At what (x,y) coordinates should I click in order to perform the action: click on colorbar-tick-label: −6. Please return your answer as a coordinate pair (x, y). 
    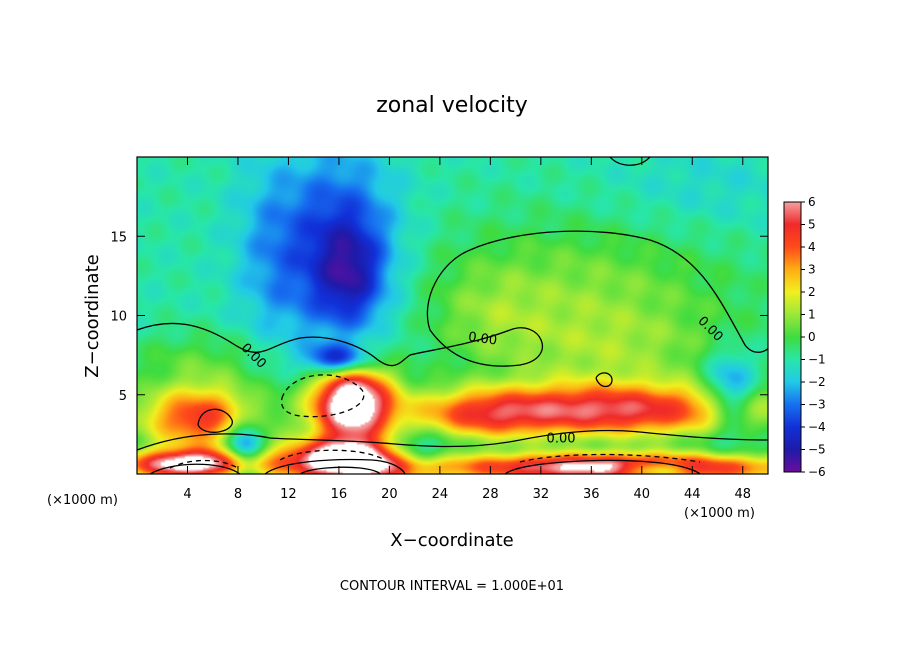
    Looking at the image, I should click on (817, 472).